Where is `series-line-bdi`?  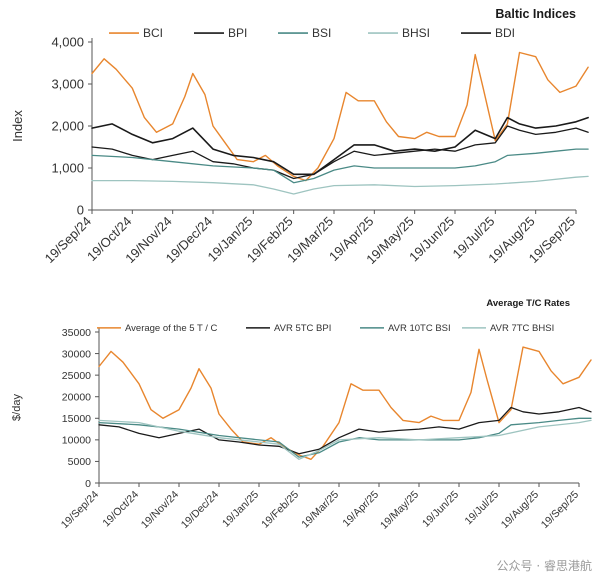 series-line-bdi is located at coordinates (340, 146).